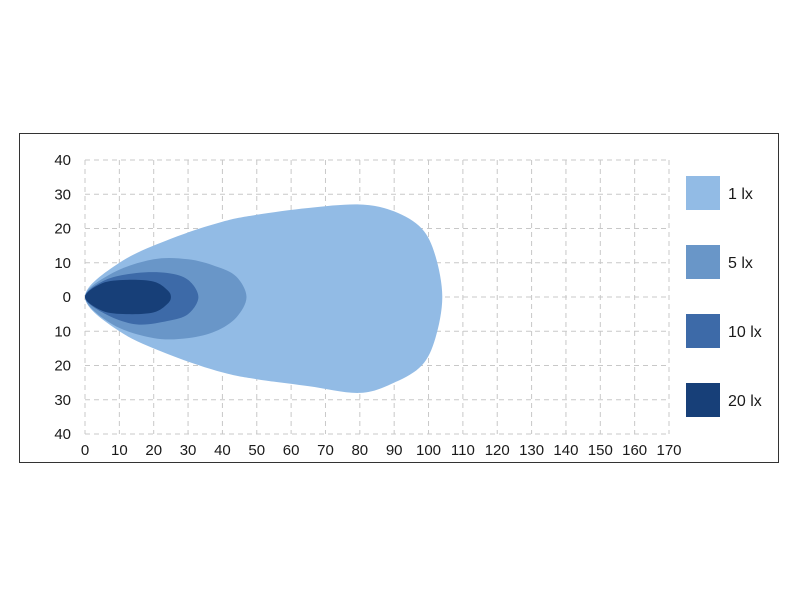  Describe the element at coordinates (745, 401) in the screenshot. I see `legend-label: 20 lx` at that location.